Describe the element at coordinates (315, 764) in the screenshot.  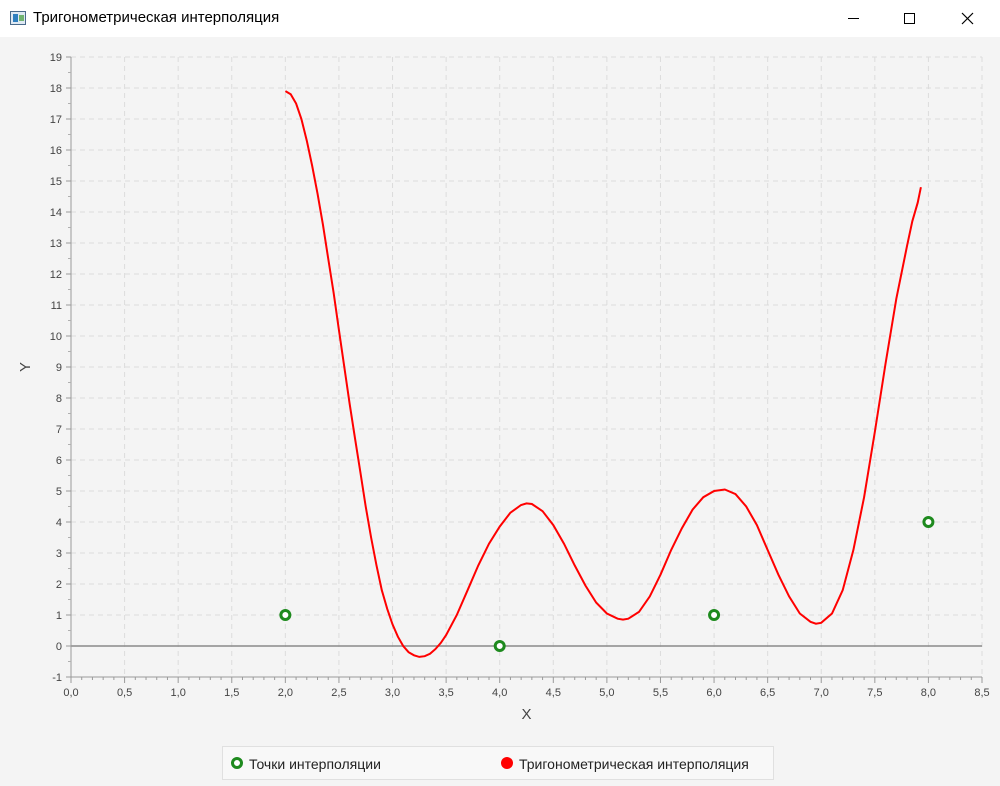
I see `legend-label-points: Точки интерполяции` at that location.